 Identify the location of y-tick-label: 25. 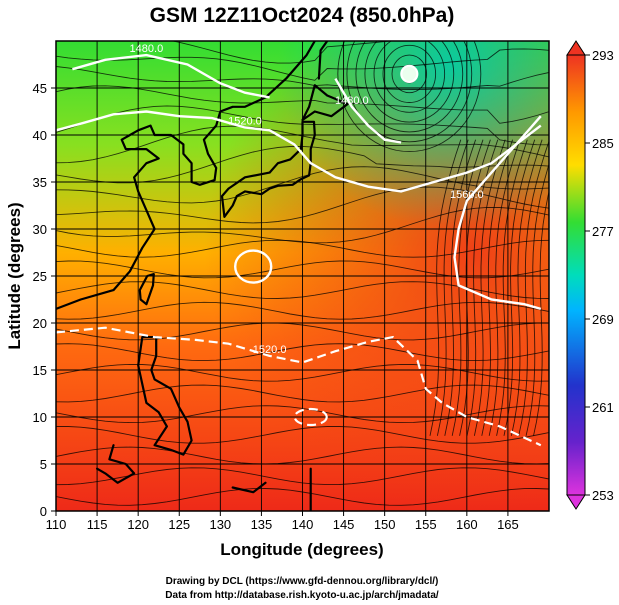
(40, 276).